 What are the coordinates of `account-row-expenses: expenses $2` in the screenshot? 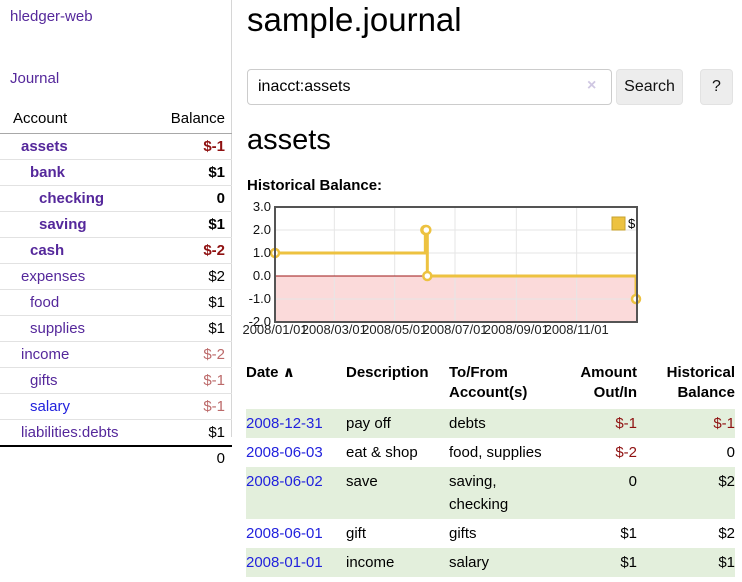 It's located at (116, 276).